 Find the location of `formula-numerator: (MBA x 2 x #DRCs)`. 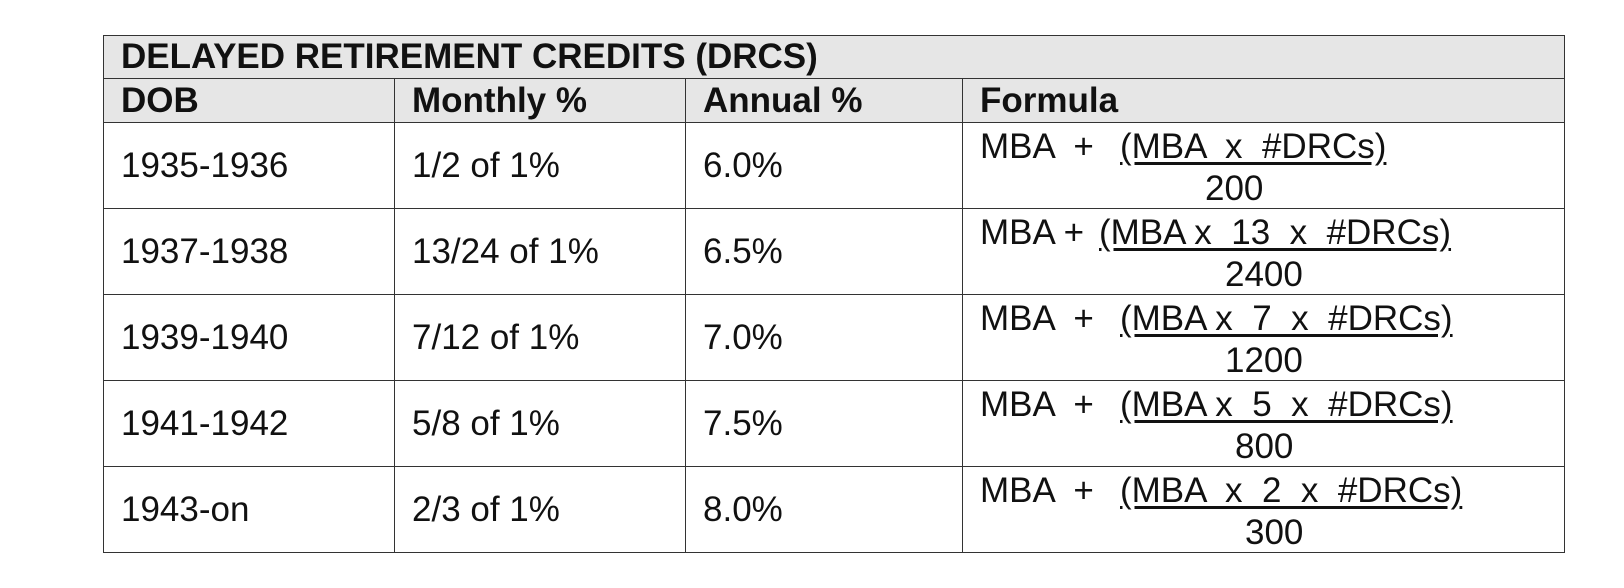

formula-numerator: (MBA x 2 x #DRCs) is located at coordinates (1291, 490).